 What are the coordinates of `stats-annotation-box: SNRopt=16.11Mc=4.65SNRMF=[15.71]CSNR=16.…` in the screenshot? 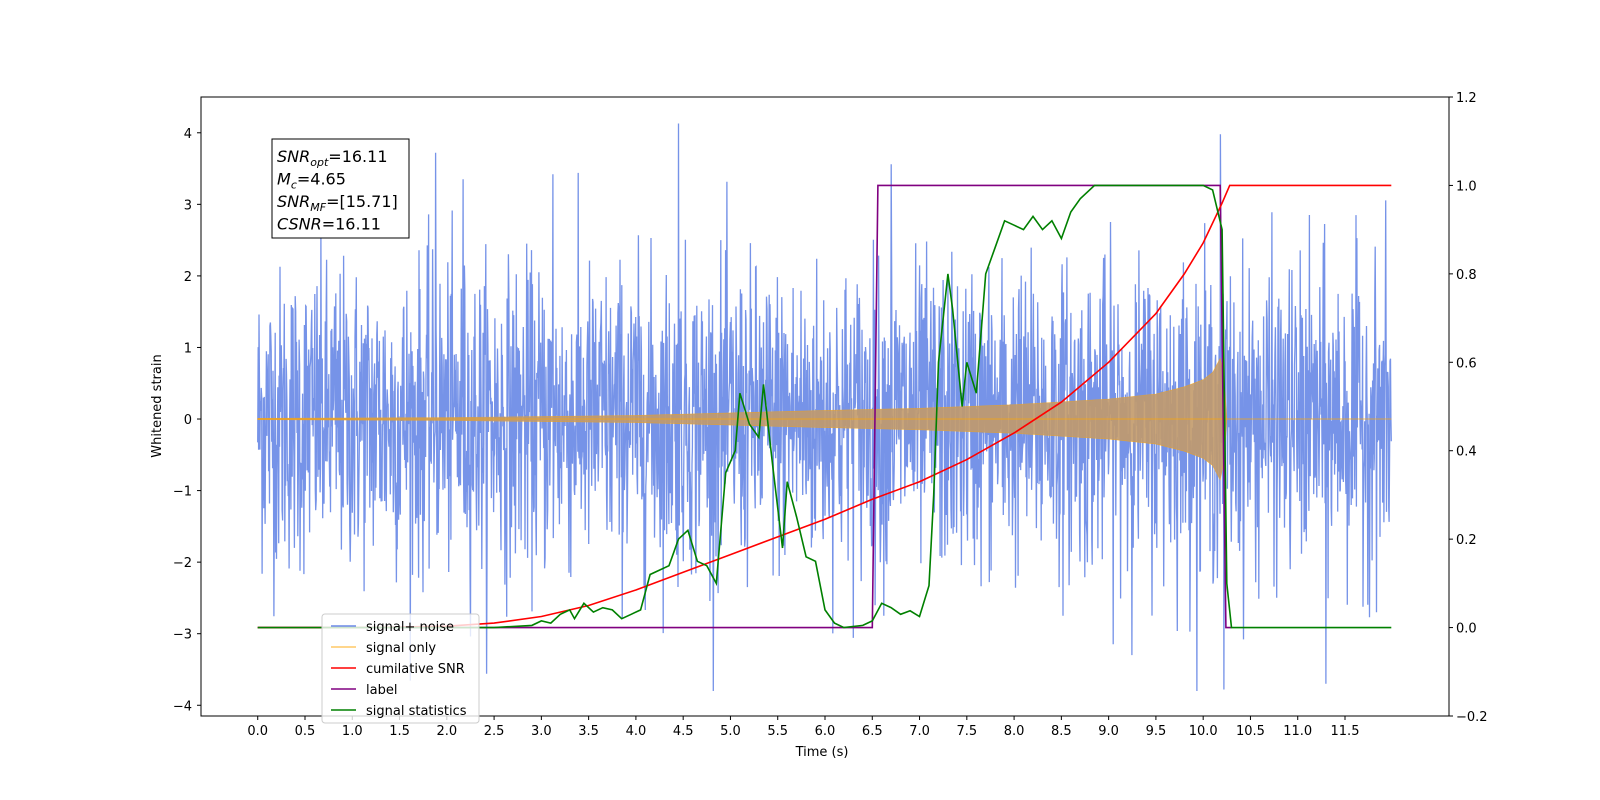 It's located at (340, 188).